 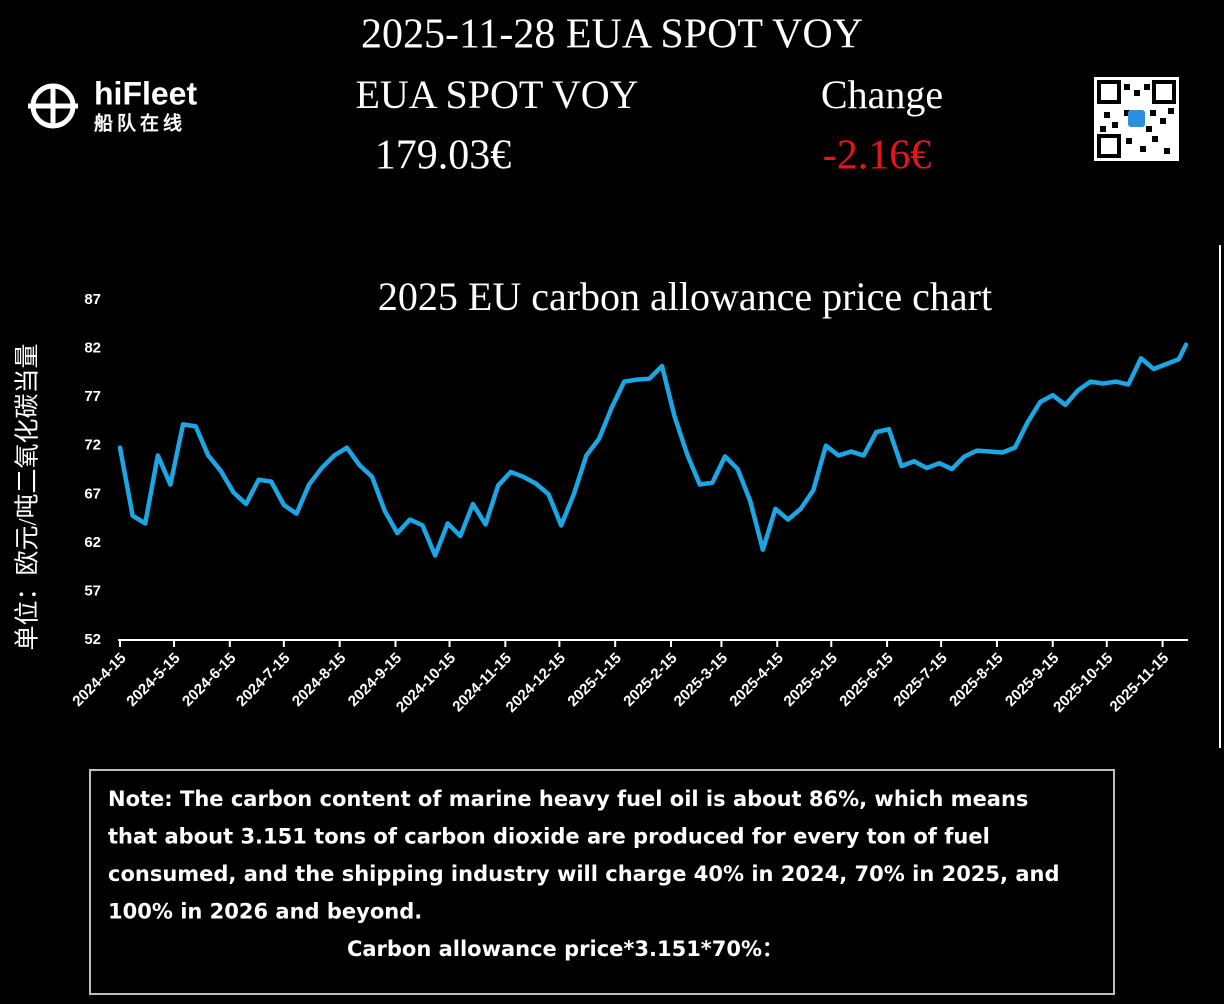 What do you see at coordinates (612, 35) in the screenshot?
I see `date-title: 2025-11-28 EUA SPOT VOY` at bounding box center [612, 35].